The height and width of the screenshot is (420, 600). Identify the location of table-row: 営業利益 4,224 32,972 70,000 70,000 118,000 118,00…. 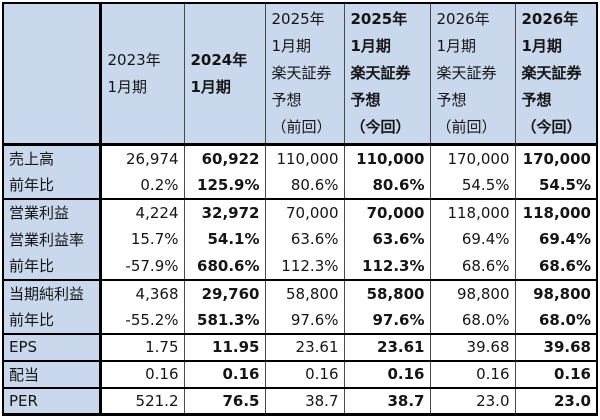
(300, 211).